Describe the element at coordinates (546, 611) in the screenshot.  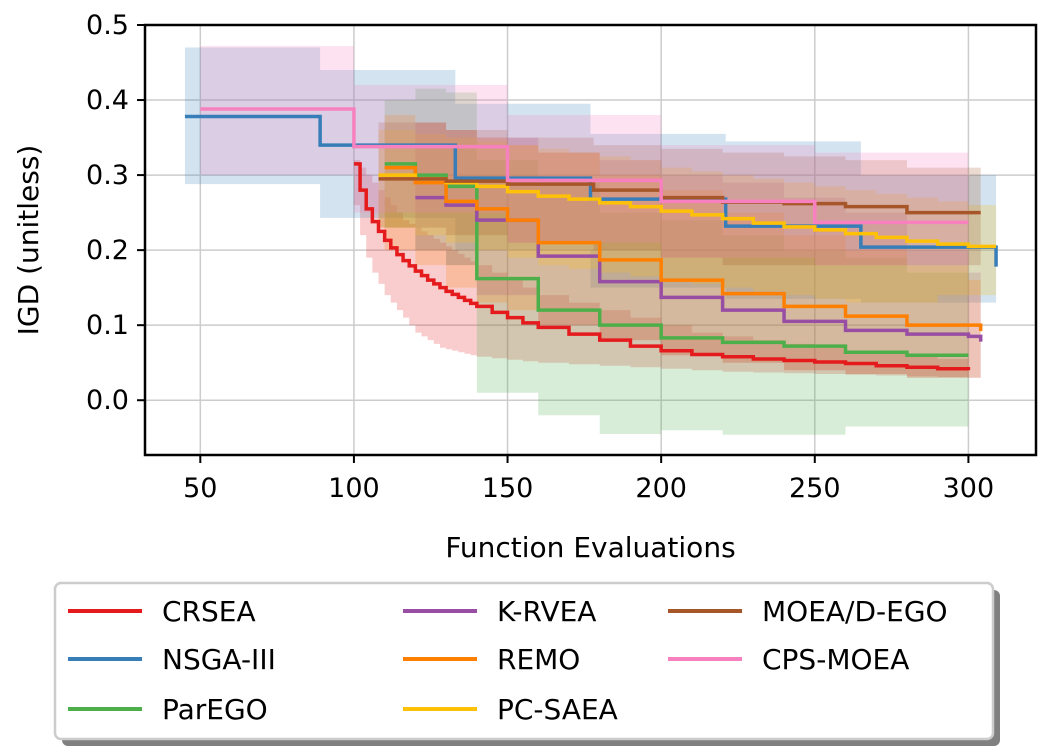
I see `legend-label-k-rvea: K-RVEA` at that location.